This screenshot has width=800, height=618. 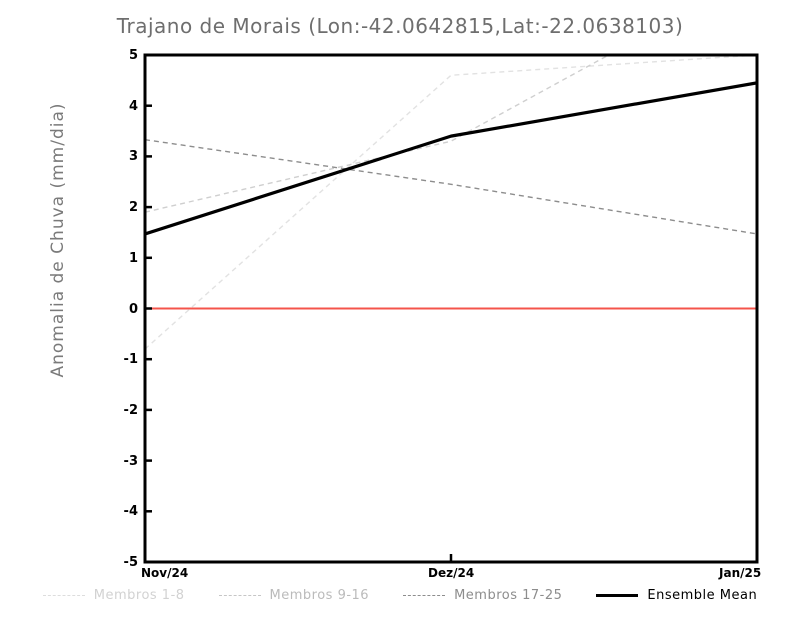 I want to click on legend-item: Ensemble Mean, so click(x=676, y=595).